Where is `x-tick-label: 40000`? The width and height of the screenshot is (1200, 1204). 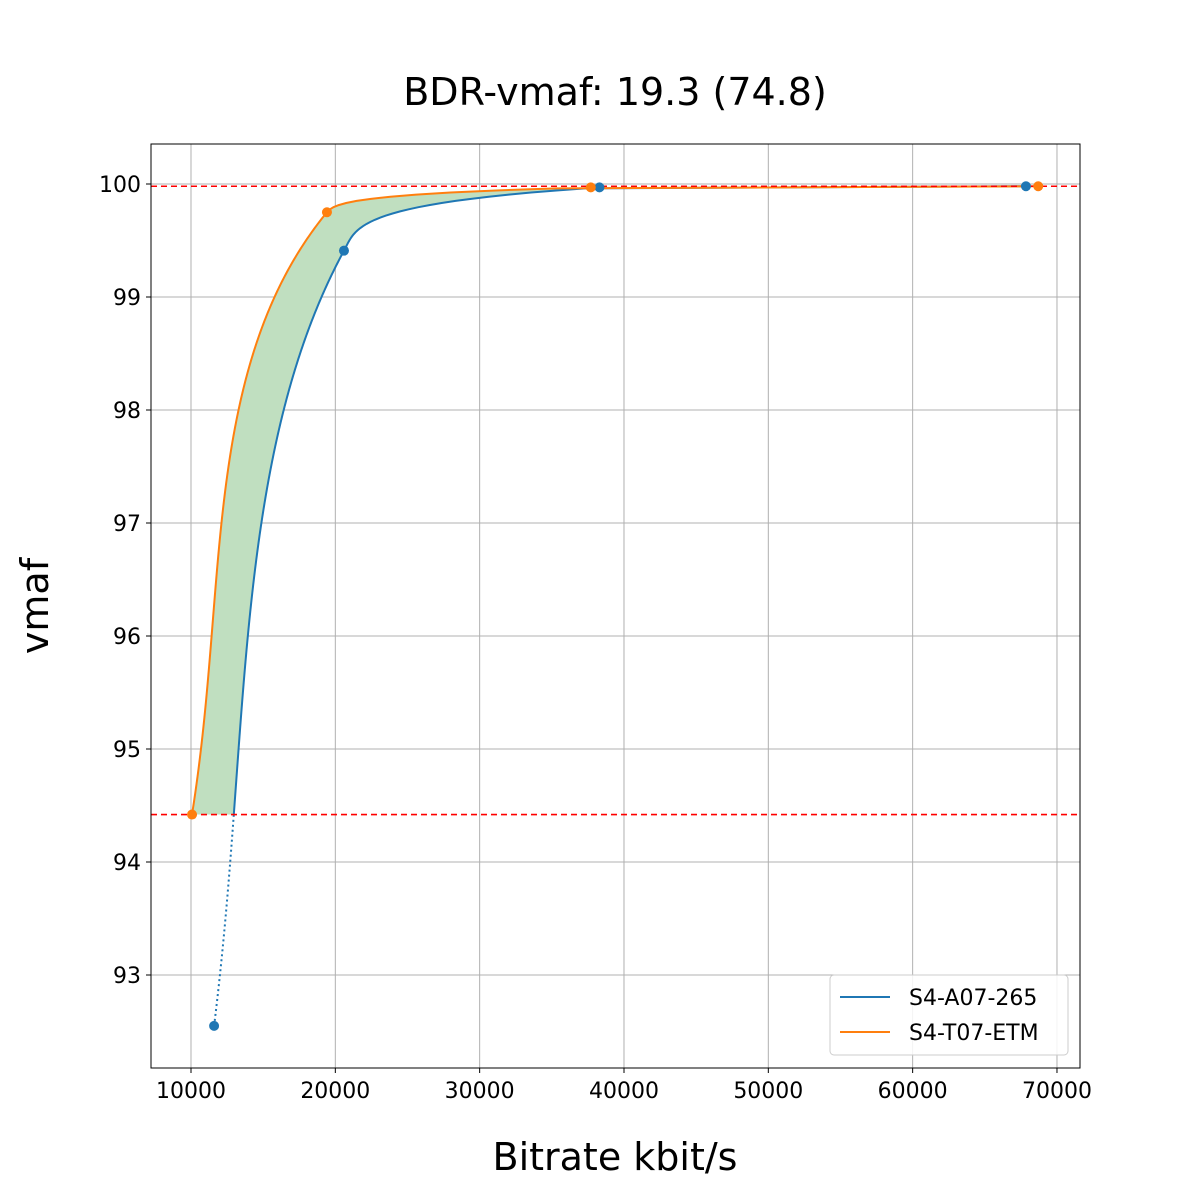 x-tick-label: 40000 is located at coordinates (624, 1091).